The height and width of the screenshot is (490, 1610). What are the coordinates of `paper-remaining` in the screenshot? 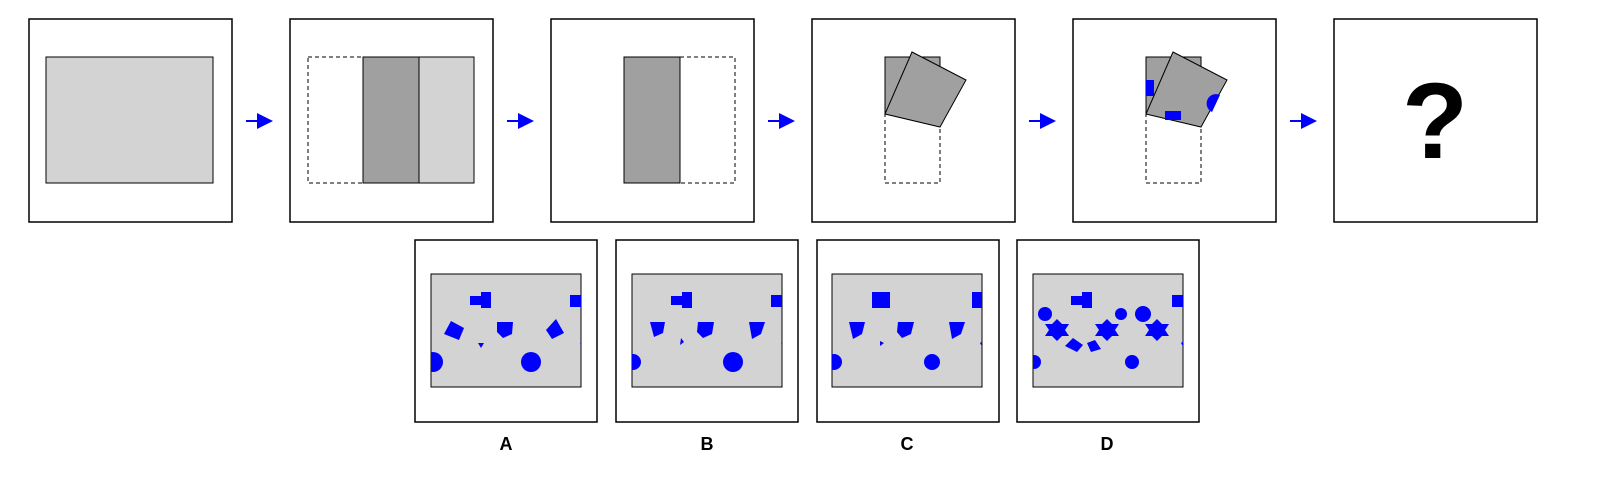 It's located at (446, 120).